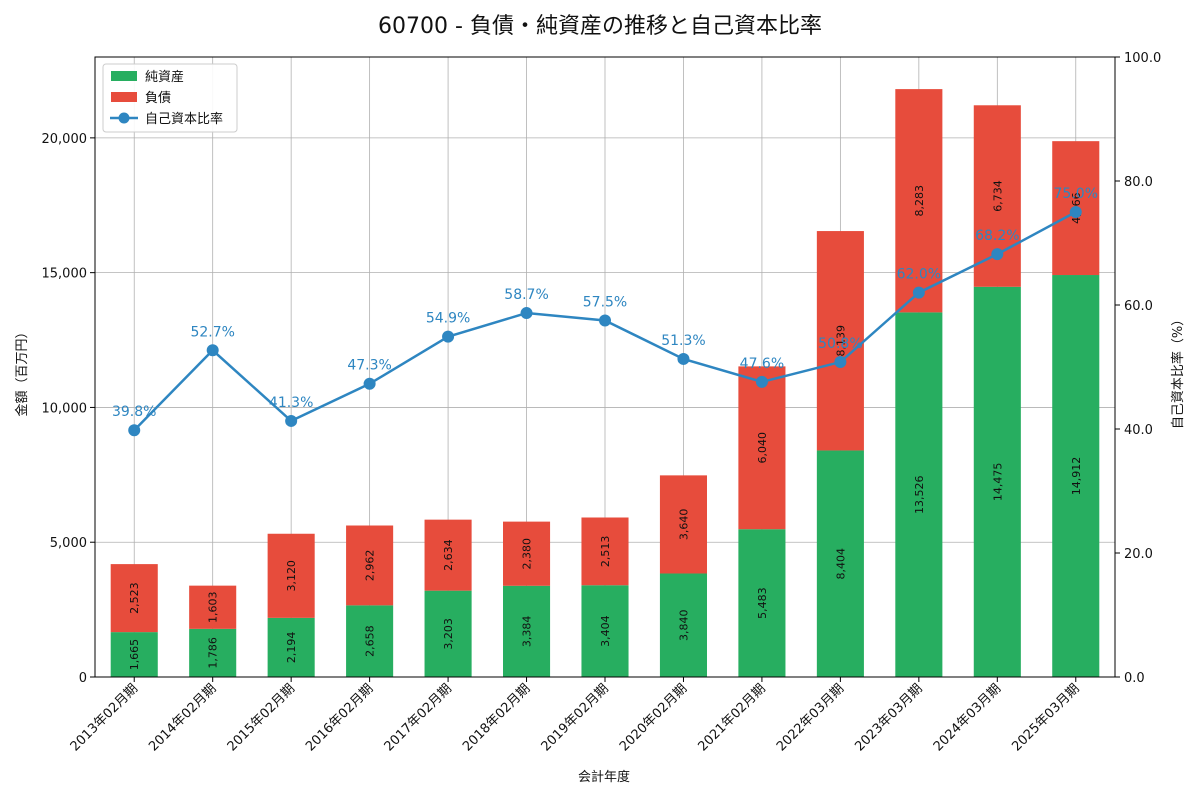 The width and height of the screenshot is (1200, 800). Describe the element at coordinates (919, 275) in the screenshot. I see `ratio-value-label: 62.0%` at that location.